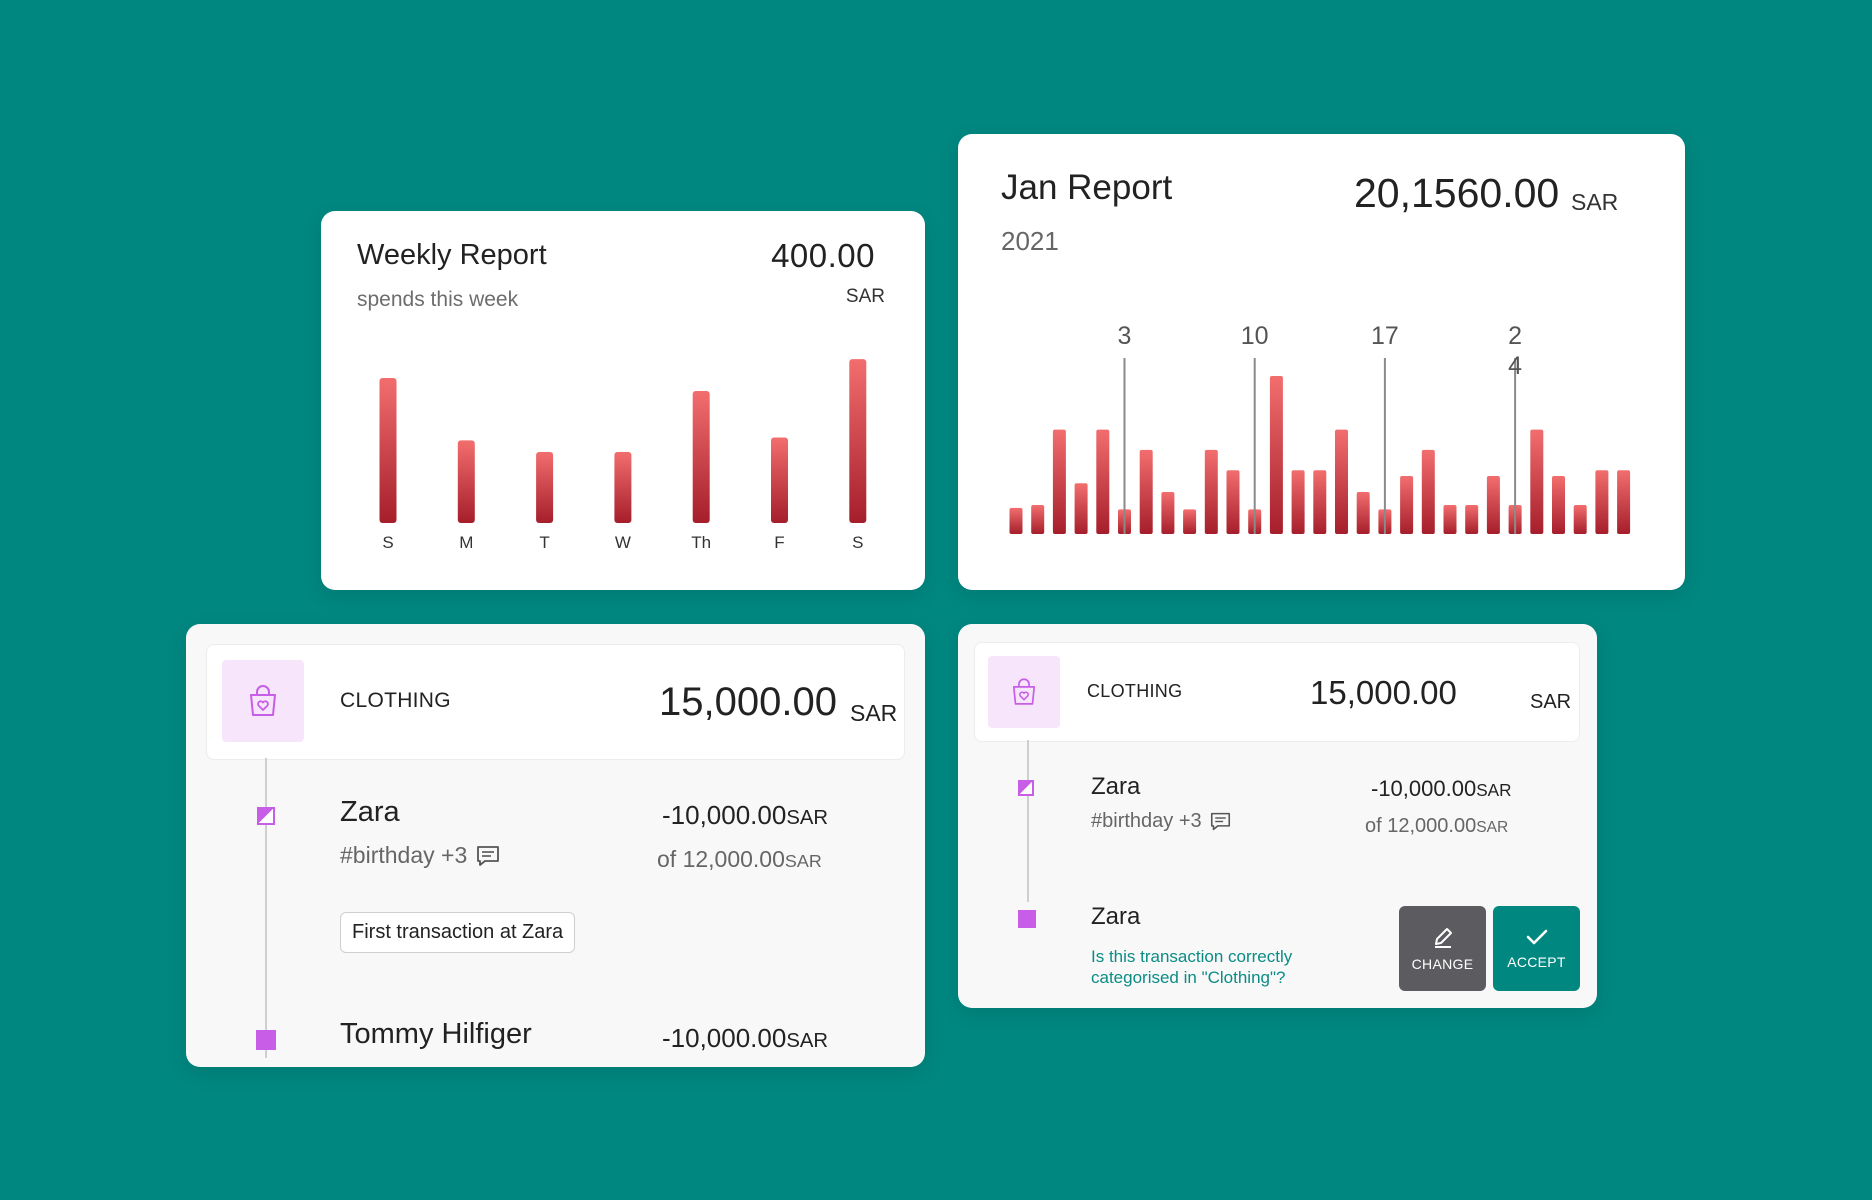  Describe the element at coordinates (1442, 964) in the screenshot. I see `change-button-label: CHANGE` at that location.